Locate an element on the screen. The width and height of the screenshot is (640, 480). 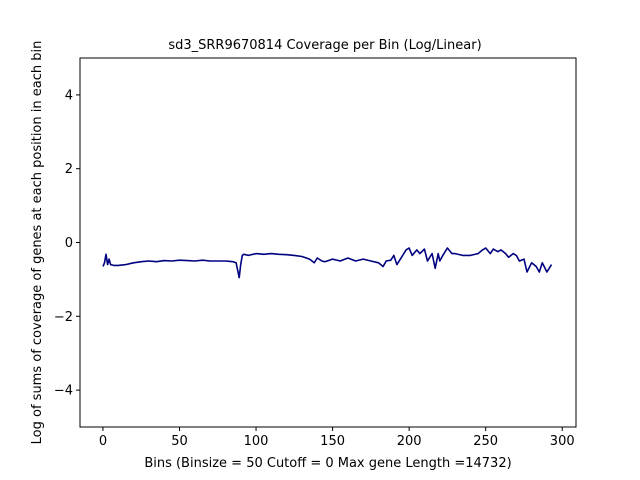
coverage-series-line is located at coordinates (327, 263).